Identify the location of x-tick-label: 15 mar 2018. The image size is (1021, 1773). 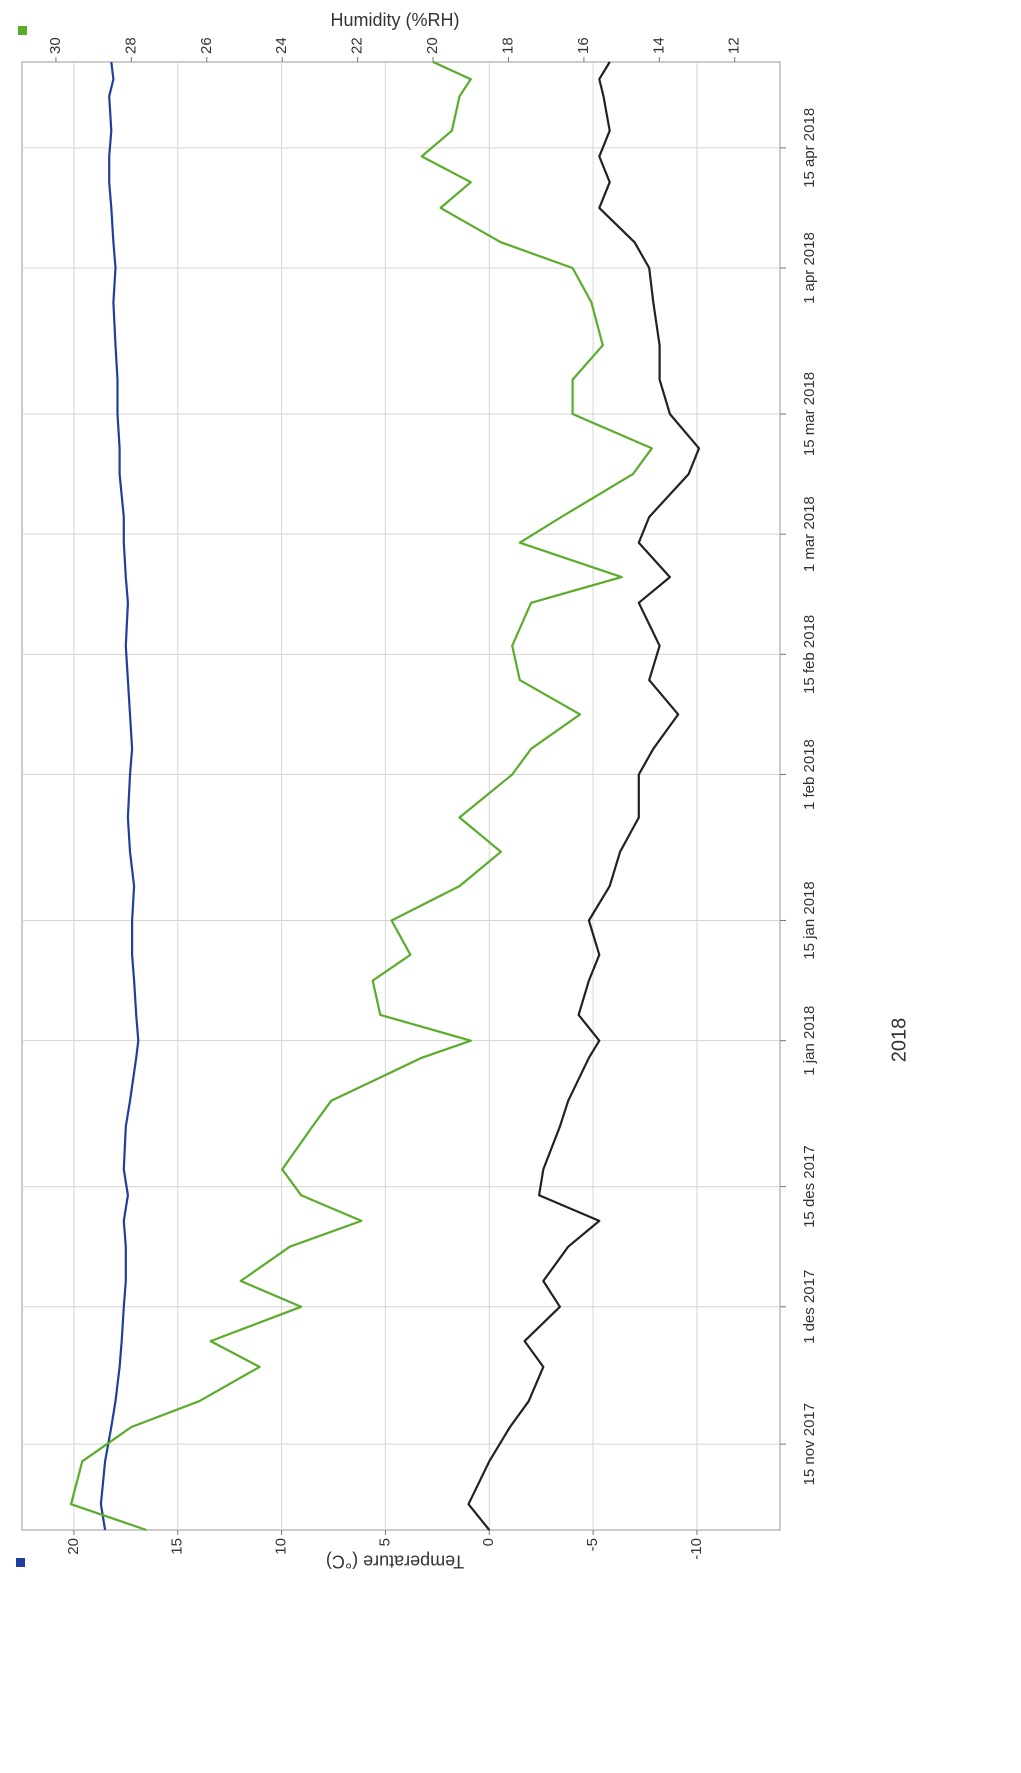
(809, 414).